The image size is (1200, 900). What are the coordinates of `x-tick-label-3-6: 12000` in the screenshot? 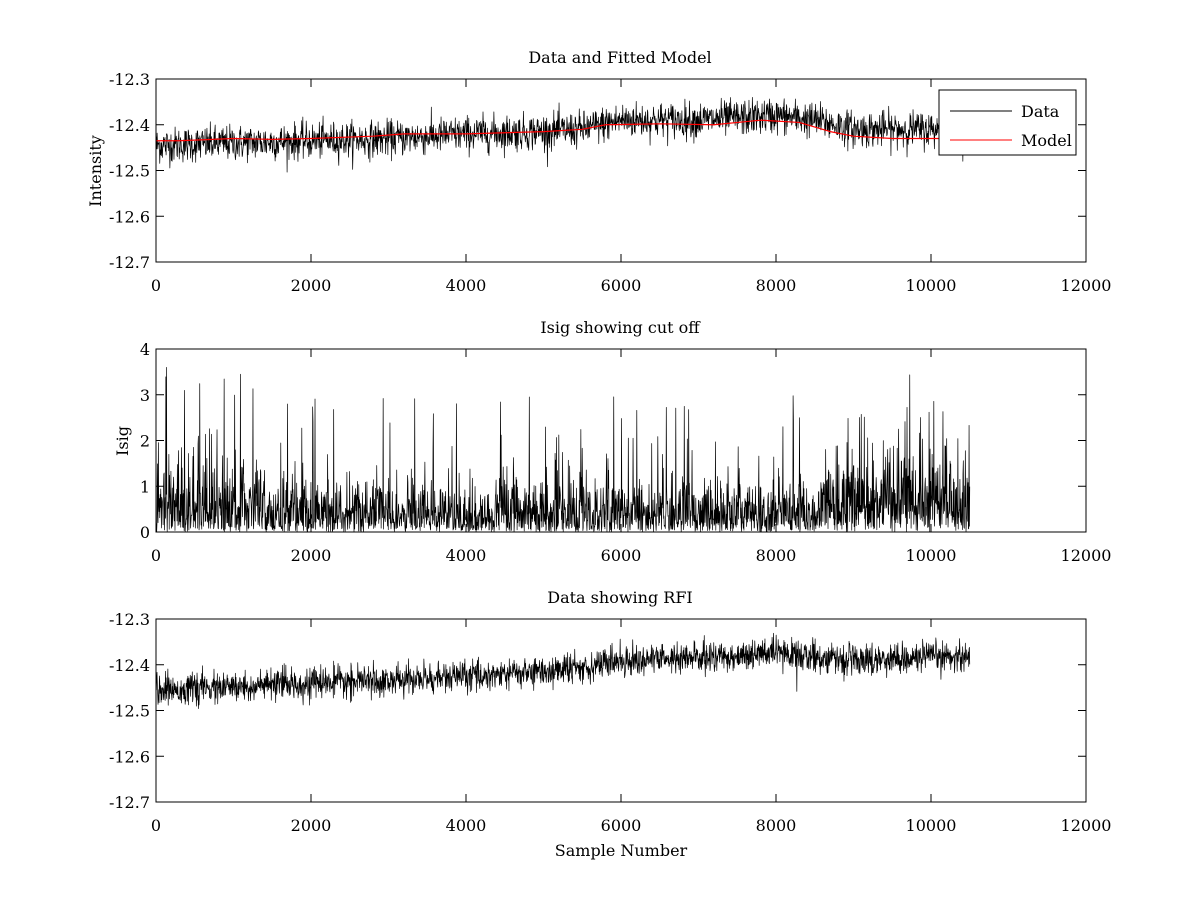 It's located at (1086, 825).